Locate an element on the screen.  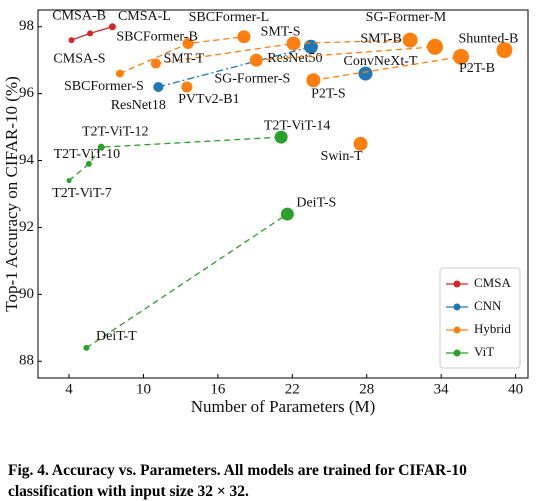
caption-line: classification with input size 32 × 32. is located at coordinates (128, 491).